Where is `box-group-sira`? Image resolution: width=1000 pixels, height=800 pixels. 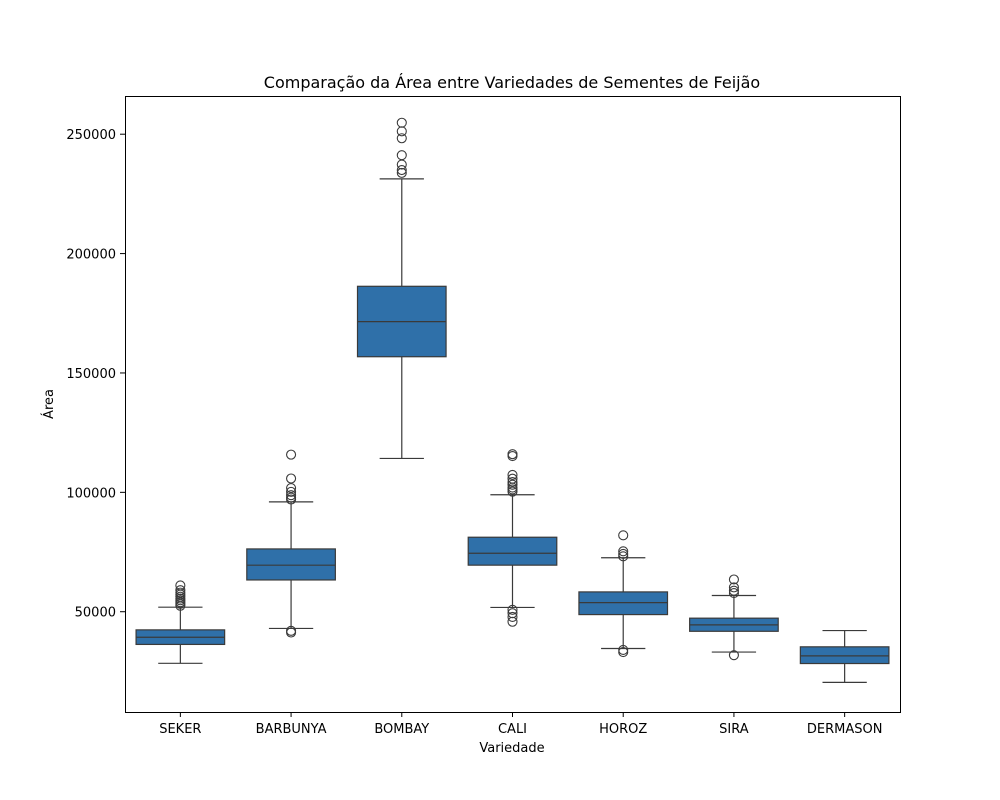
box-group-sira is located at coordinates (734, 617).